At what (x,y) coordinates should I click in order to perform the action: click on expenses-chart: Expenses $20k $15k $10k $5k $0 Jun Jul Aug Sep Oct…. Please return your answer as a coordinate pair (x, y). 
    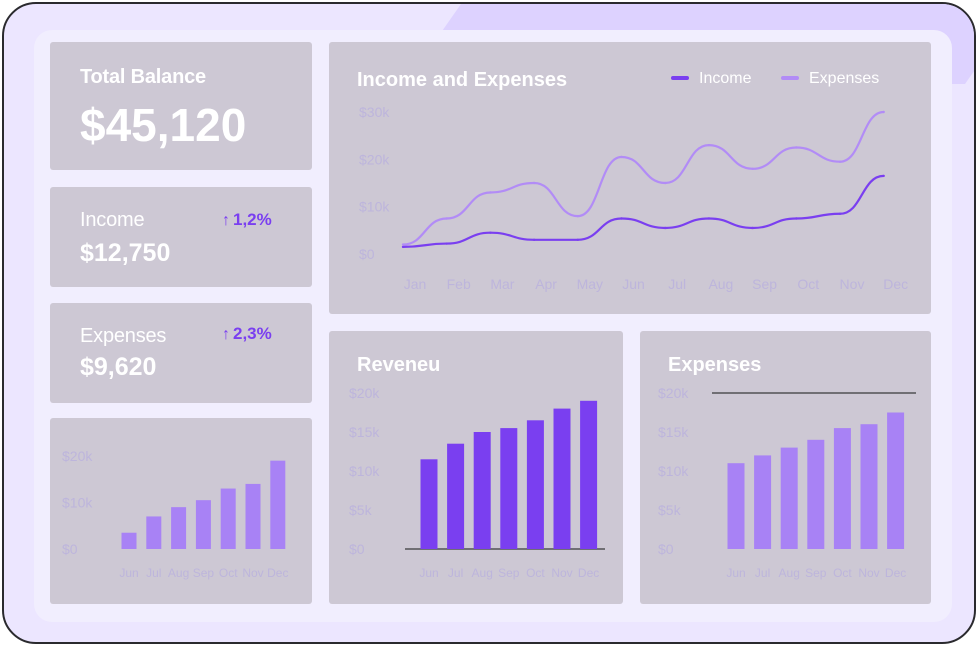
    Looking at the image, I should click on (787, 467).